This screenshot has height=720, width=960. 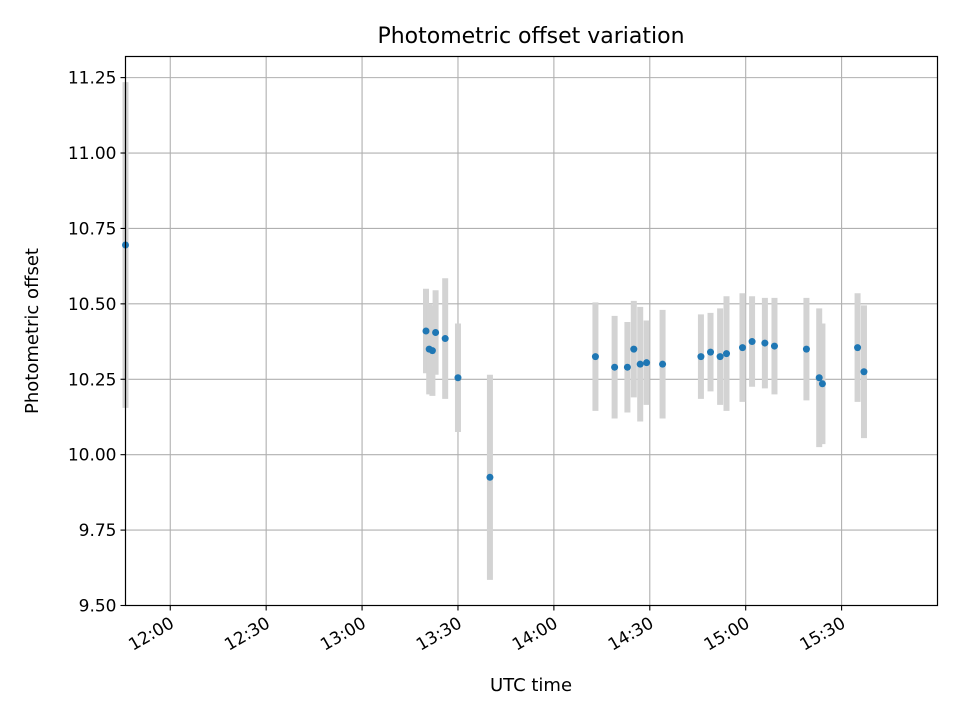 What do you see at coordinates (32, 331) in the screenshot?
I see `y-axis-label: Photometric offset` at bounding box center [32, 331].